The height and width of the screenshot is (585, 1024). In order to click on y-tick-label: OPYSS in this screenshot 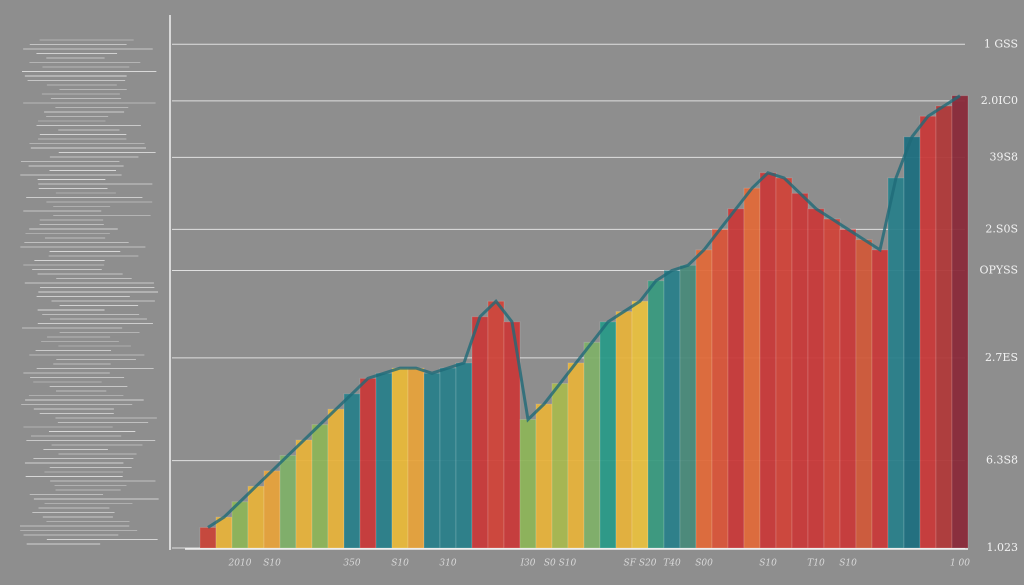, I will do `click(998, 269)`.